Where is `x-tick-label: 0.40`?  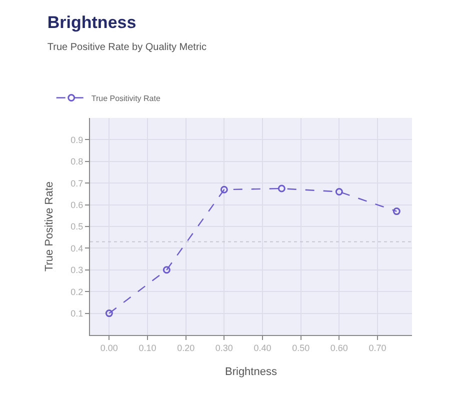 x-tick-label: 0.40 is located at coordinates (263, 347).